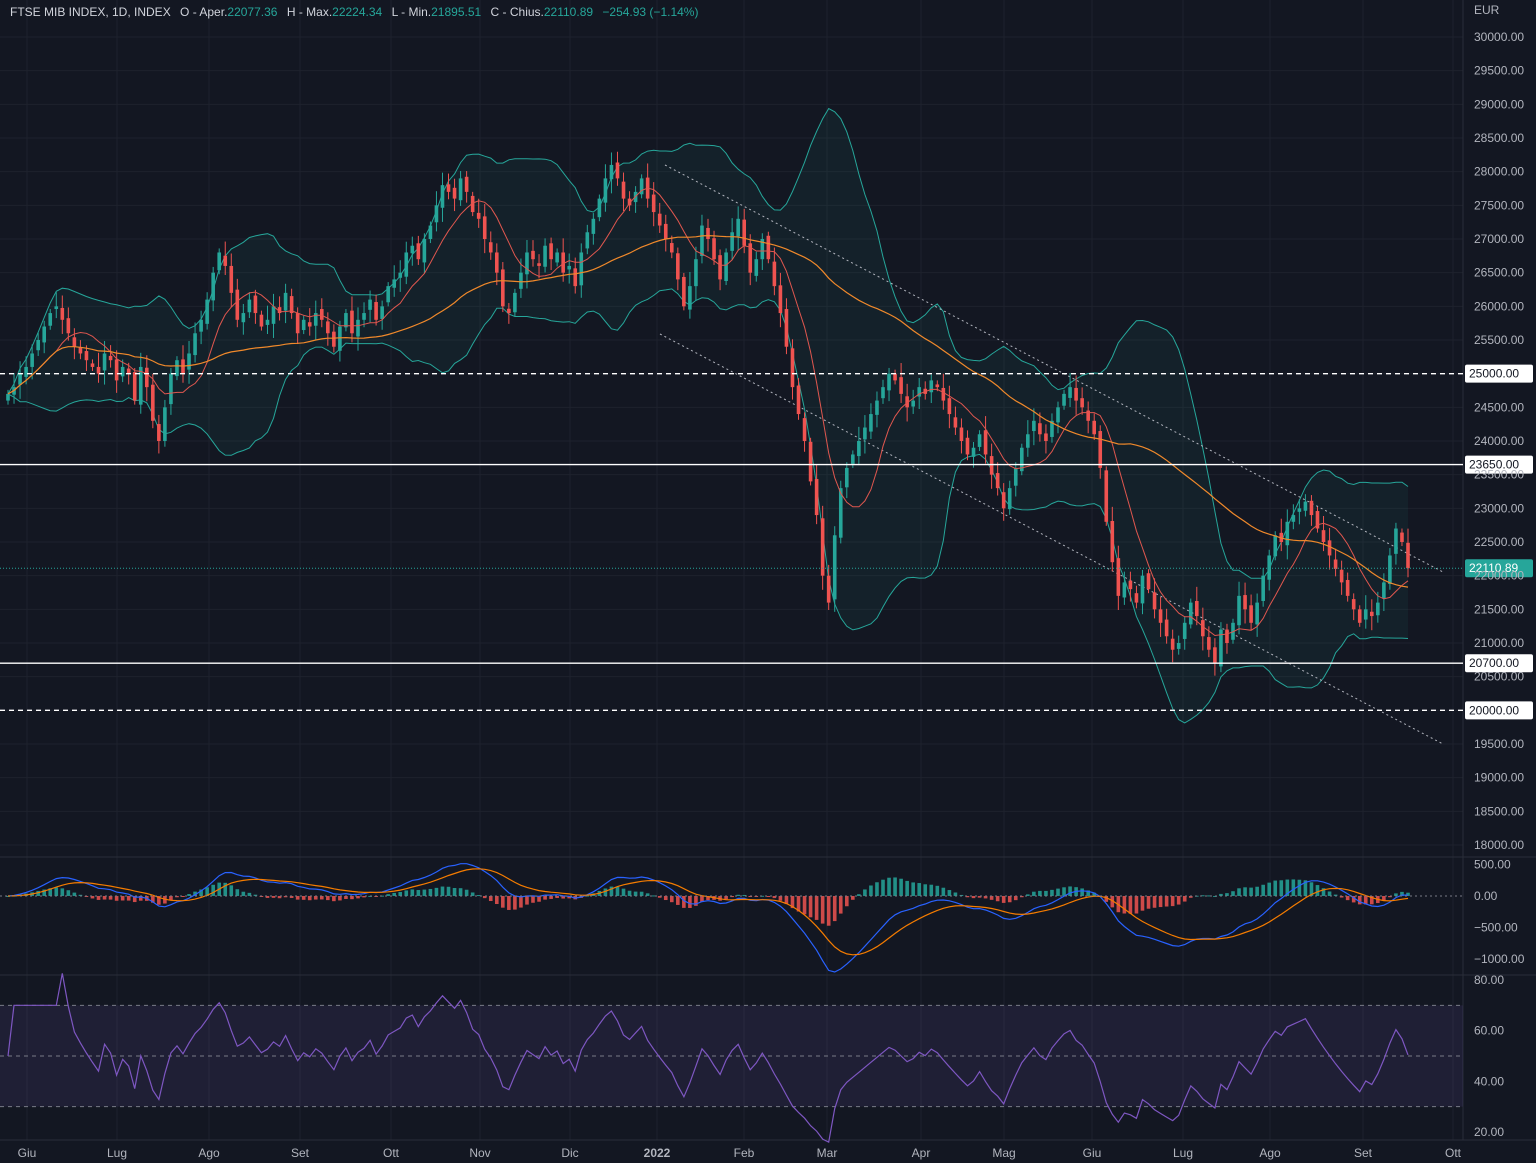 This screenshot has width=1536, height=1163. What do you see at coordinates (1499, 138) in the screenshot?
I see `price-tick: 28500.00` at bounding box center [1499, 138].